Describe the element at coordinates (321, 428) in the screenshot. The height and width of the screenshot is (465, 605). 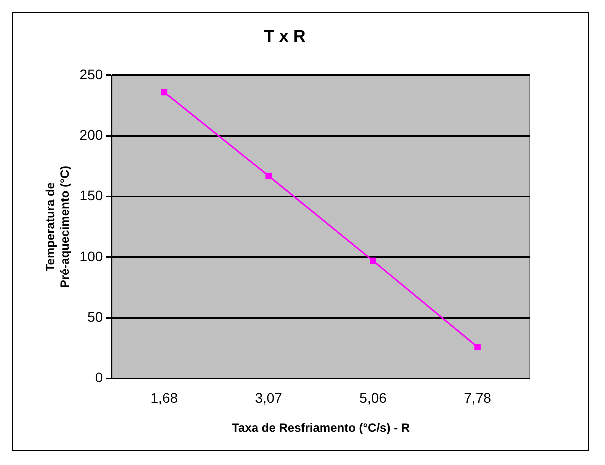
I see `x-axis-title: Taxa de Resfriamento (°C/s) - R` at that location.